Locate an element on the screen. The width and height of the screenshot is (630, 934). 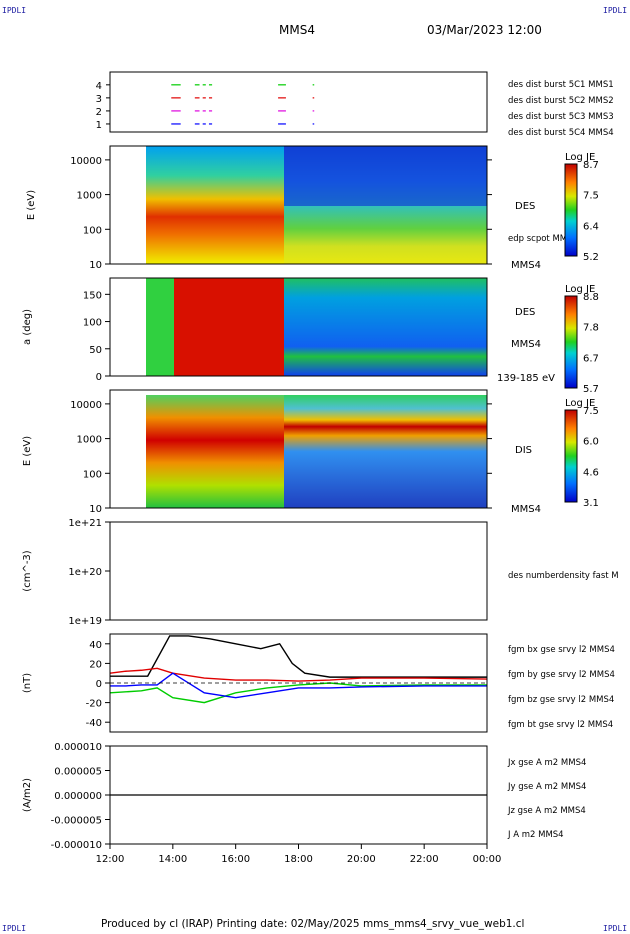
pitch-ytick-label: 100 is located at coordinates (92, 323).